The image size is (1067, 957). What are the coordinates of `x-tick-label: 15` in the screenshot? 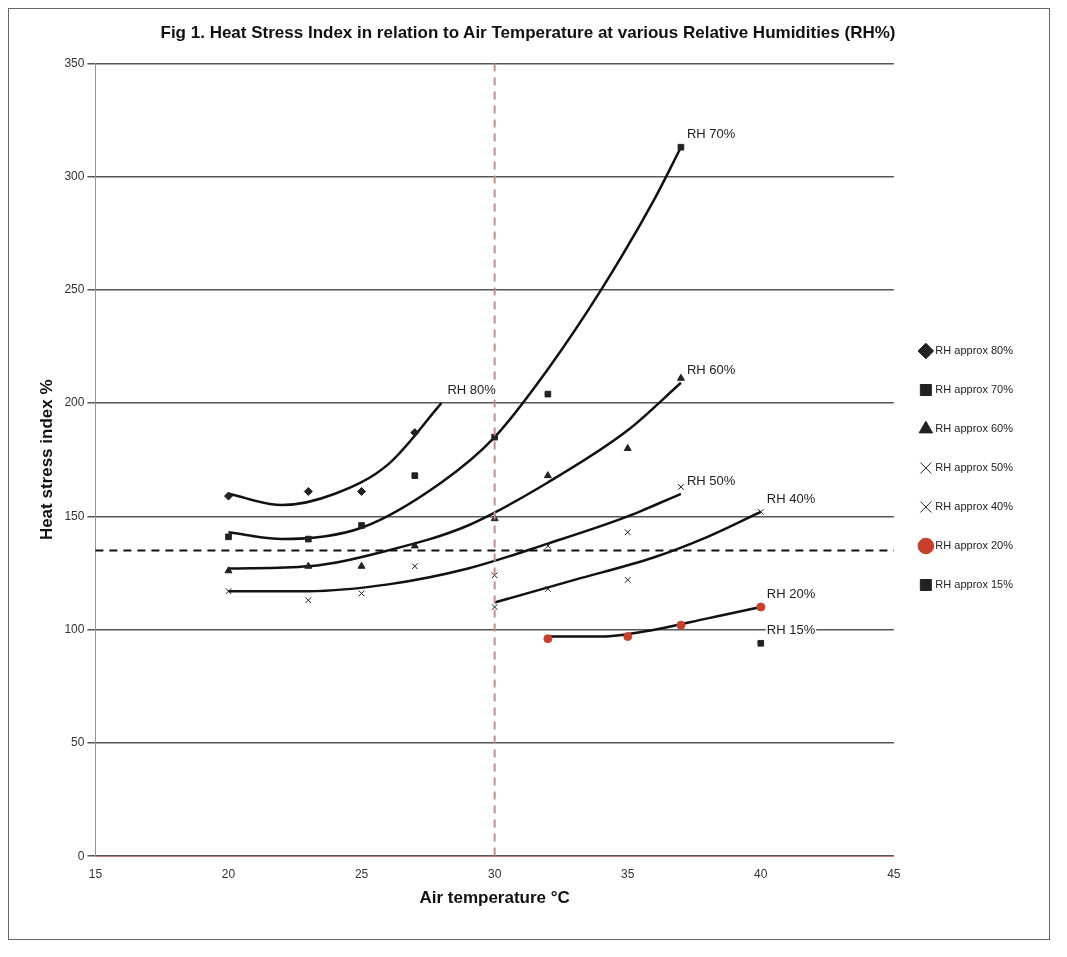 It's located at (95, 873).